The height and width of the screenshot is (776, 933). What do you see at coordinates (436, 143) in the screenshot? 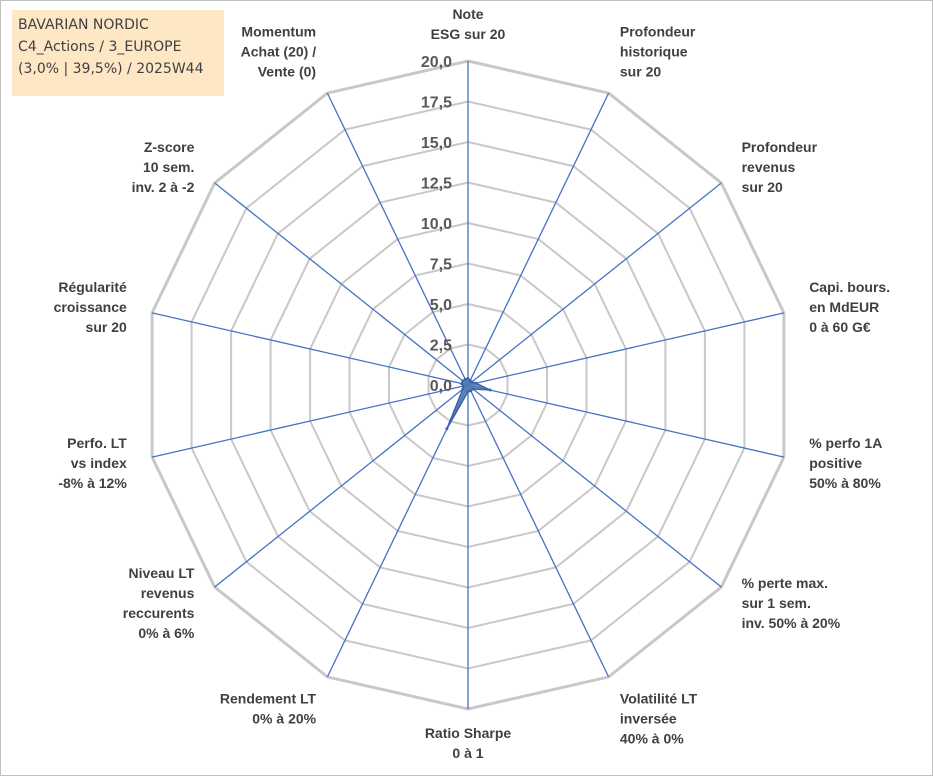
I see `tick-label-6: 15,0` at bounding box center [436, 143].